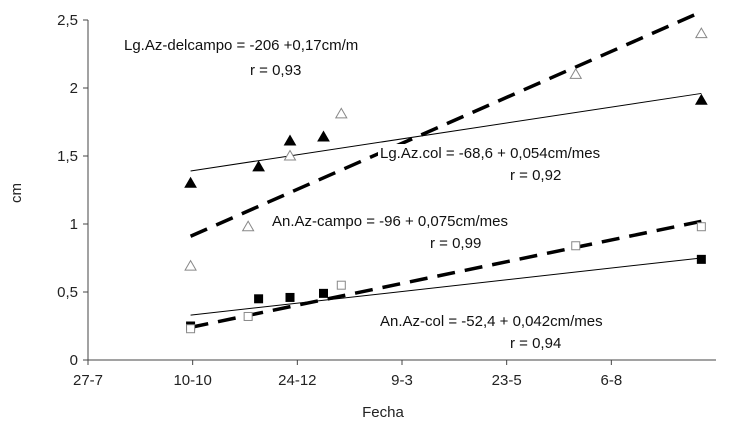  I want to click on annotation-lg-col: Lg.Az.col = -68,6 + 0,054cm/mes r = 0,92, so click(490, 164).